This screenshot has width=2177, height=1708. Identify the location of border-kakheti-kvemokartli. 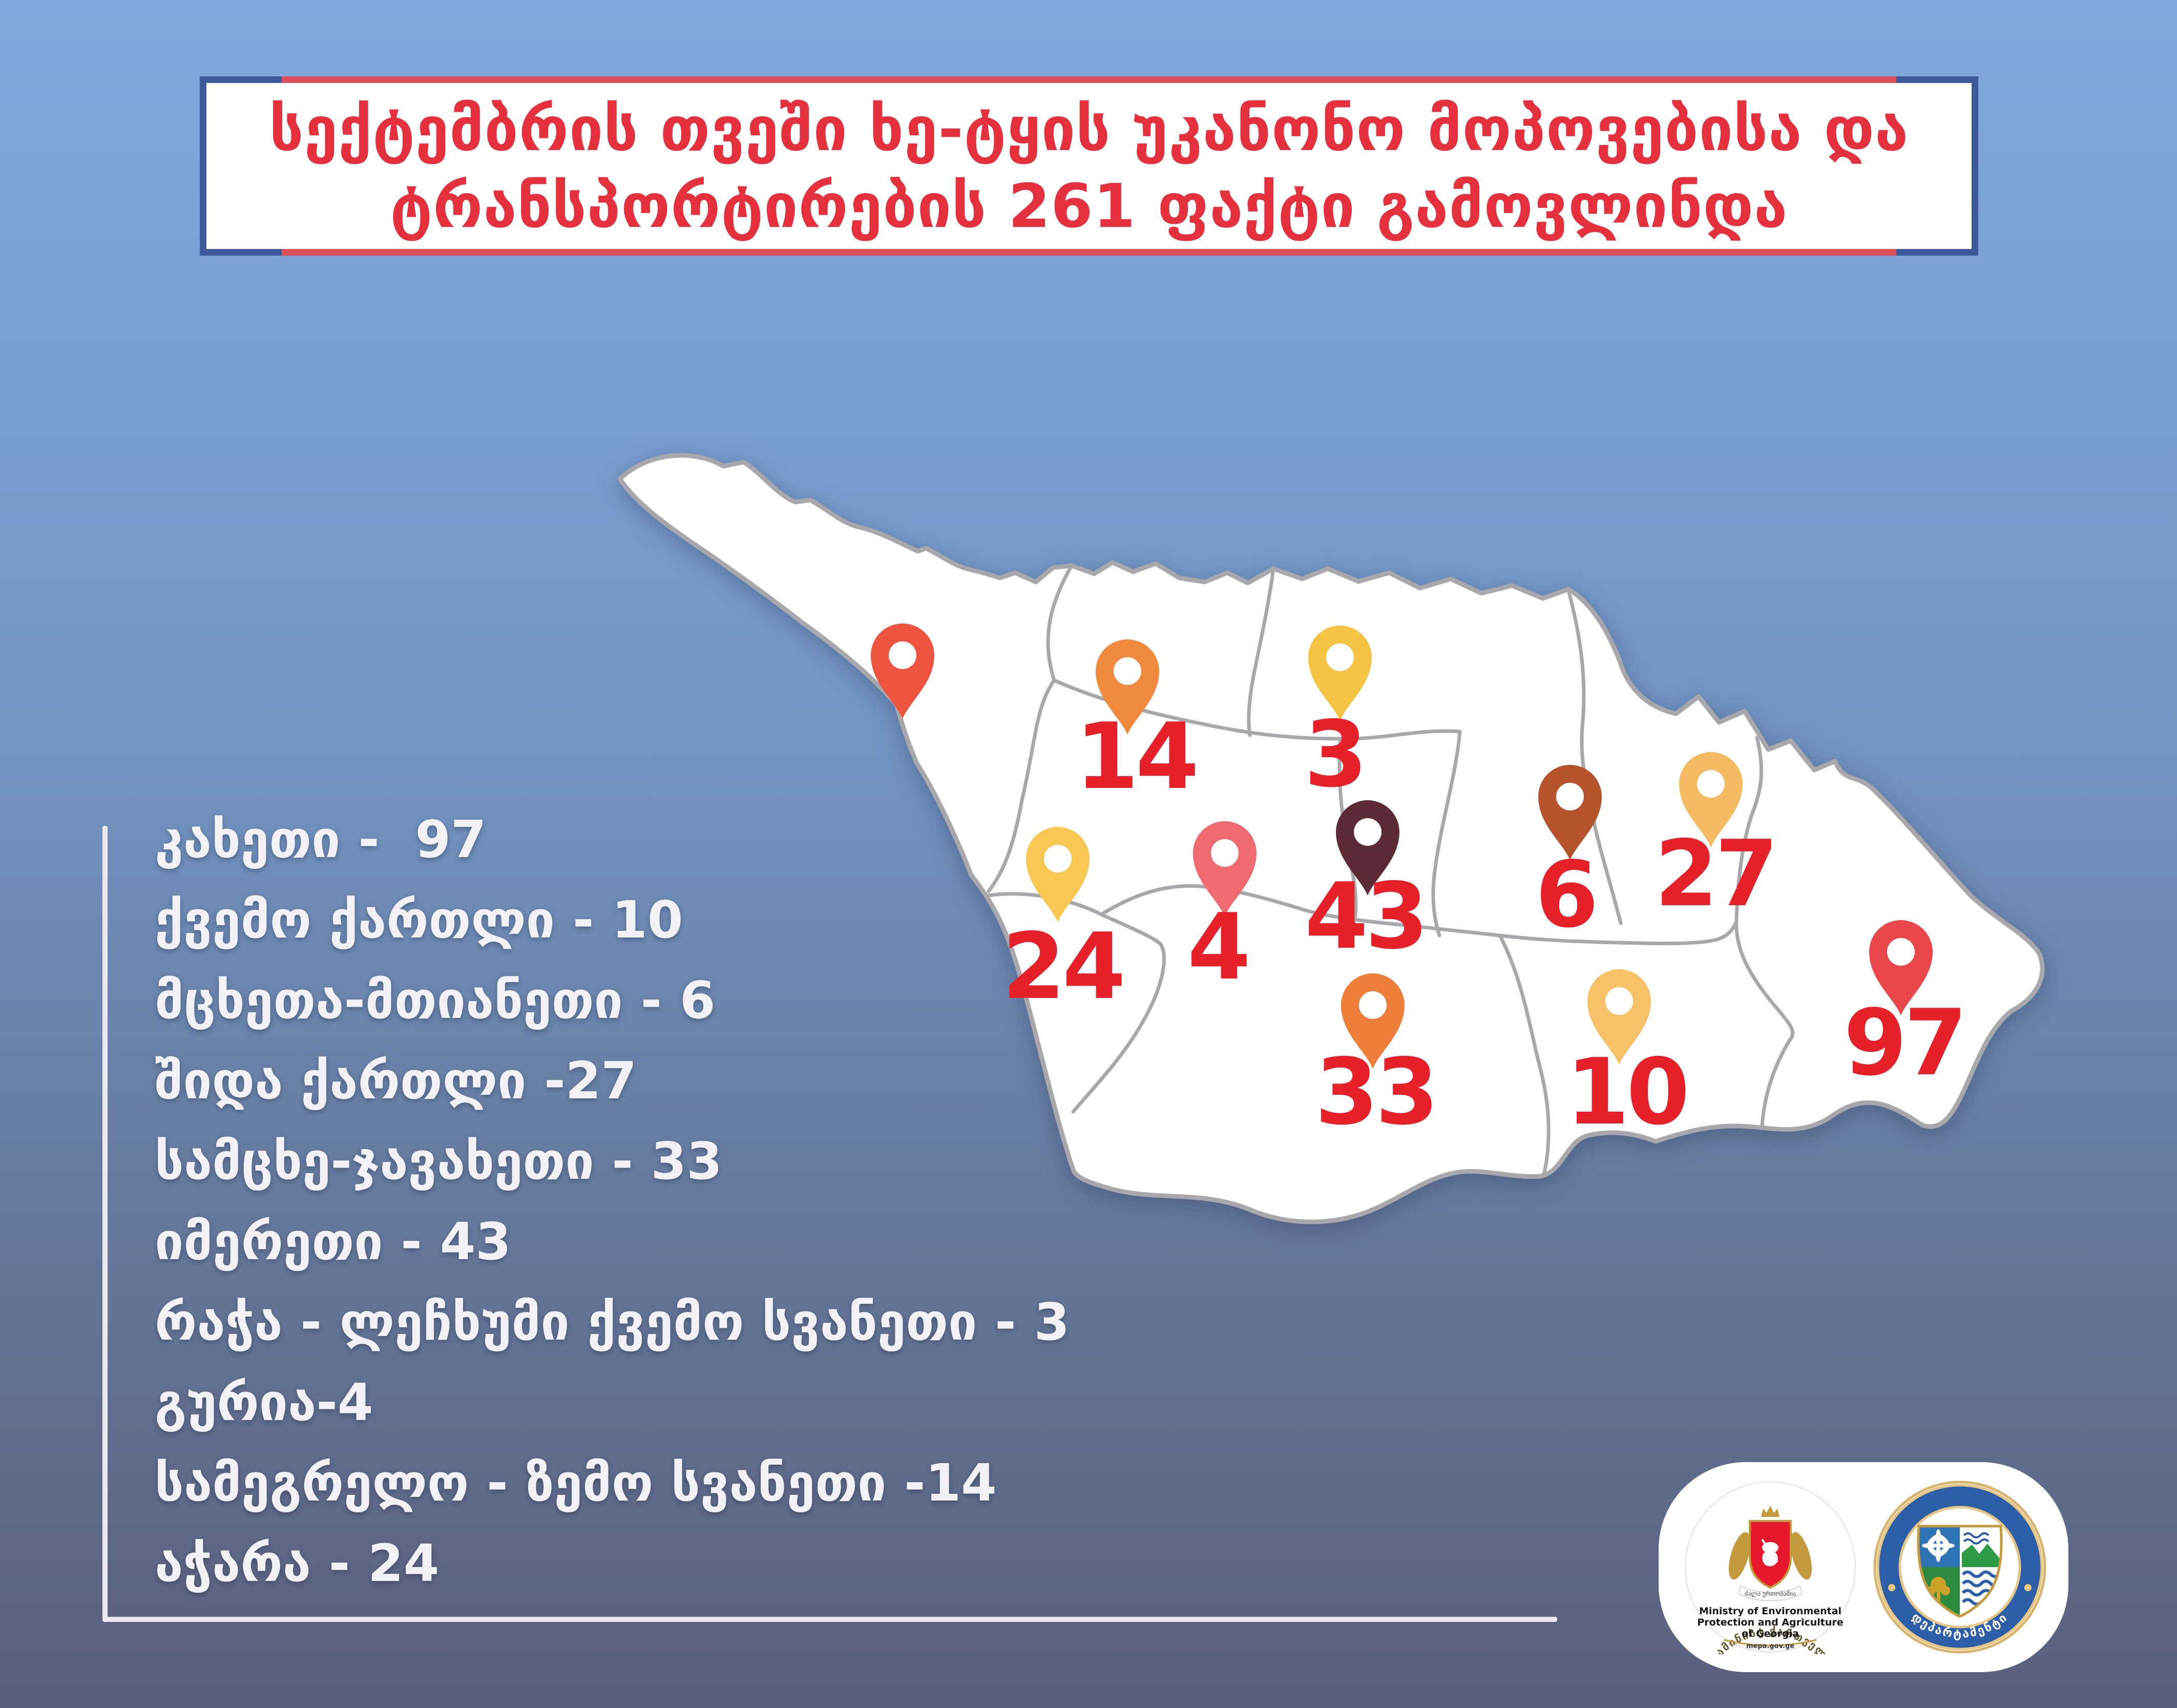
(1777, 1081).